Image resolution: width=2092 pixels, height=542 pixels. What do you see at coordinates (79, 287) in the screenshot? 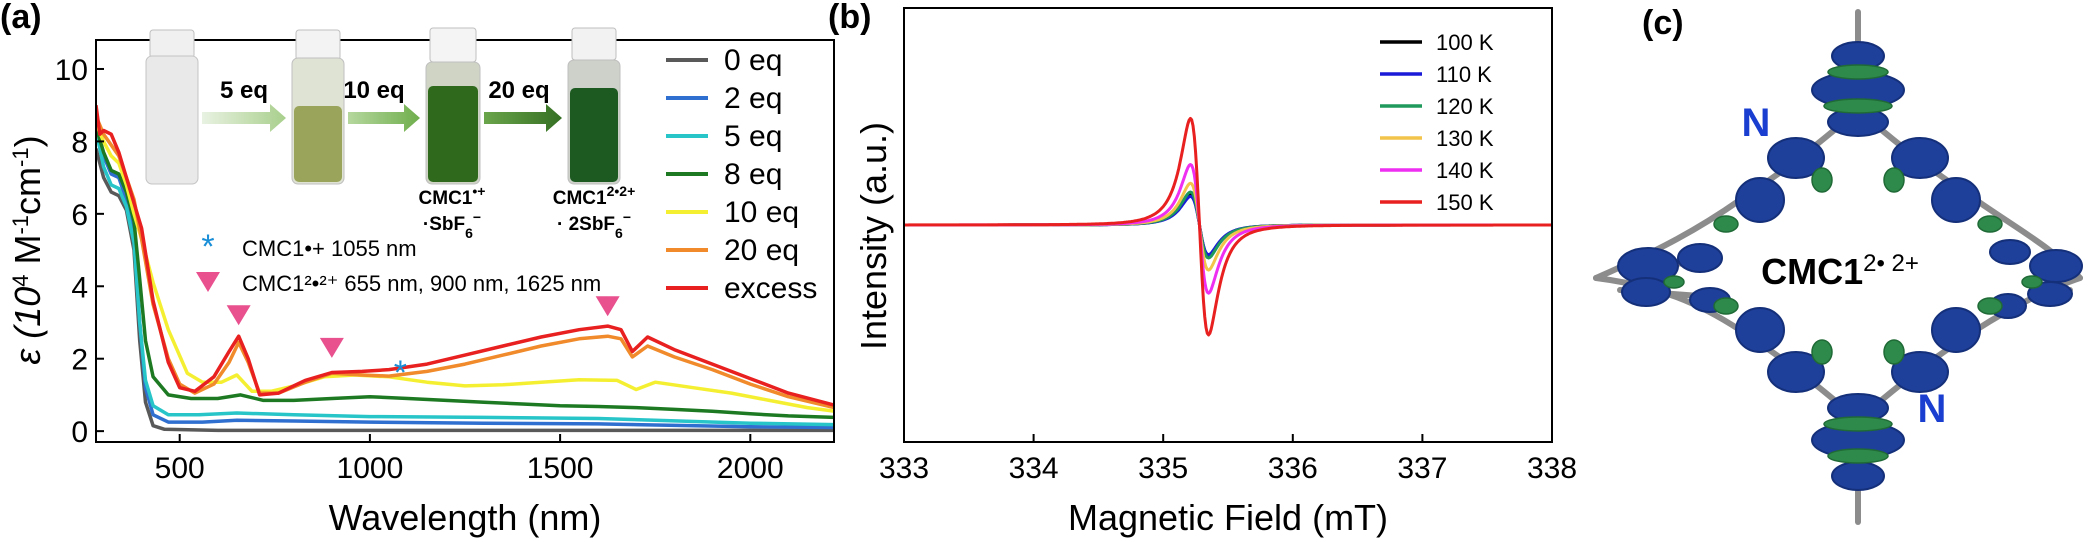
I see `y-tick-label: 4` at bounding box center [79, 287].